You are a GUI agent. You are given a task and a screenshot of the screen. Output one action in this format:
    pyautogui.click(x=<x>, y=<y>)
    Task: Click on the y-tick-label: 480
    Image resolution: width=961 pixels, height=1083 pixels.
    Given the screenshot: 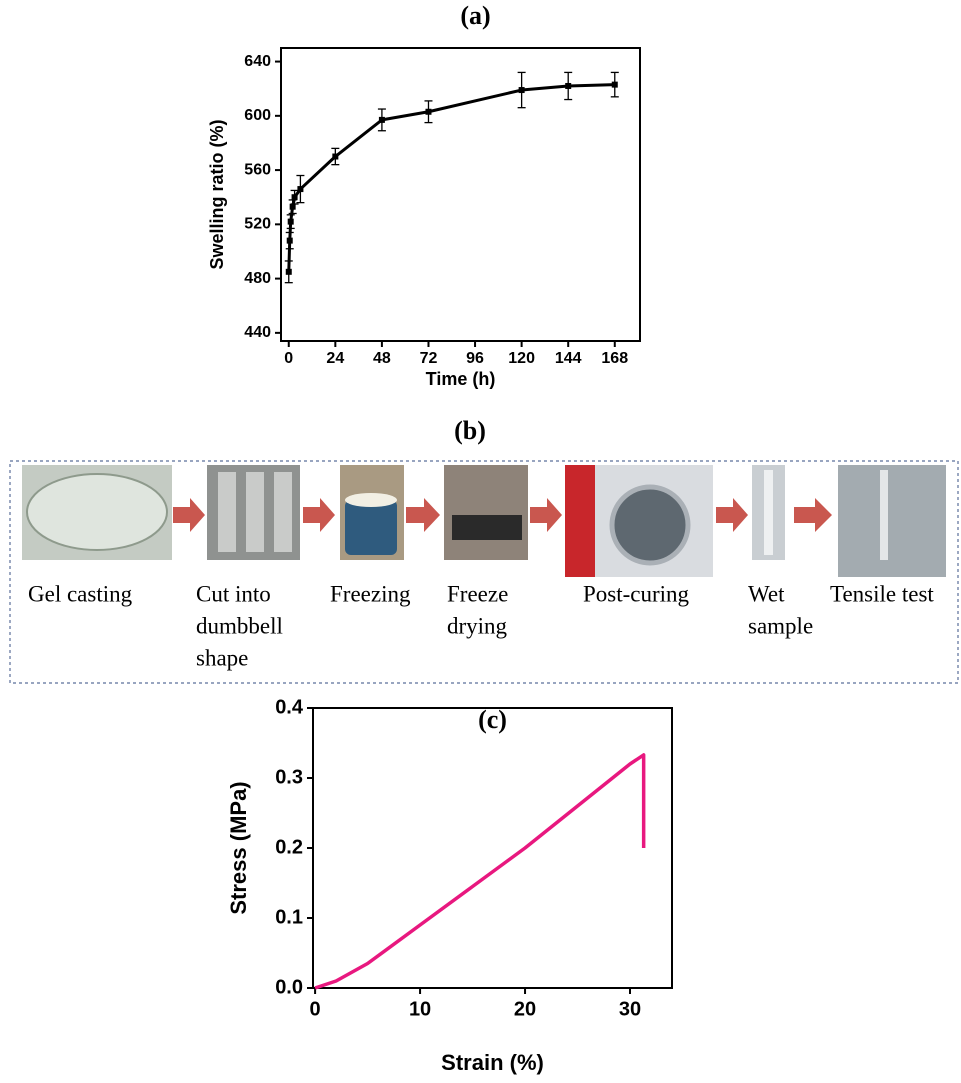 What is the action you would take?
    pyautogui.click(x=257, y=278)
    